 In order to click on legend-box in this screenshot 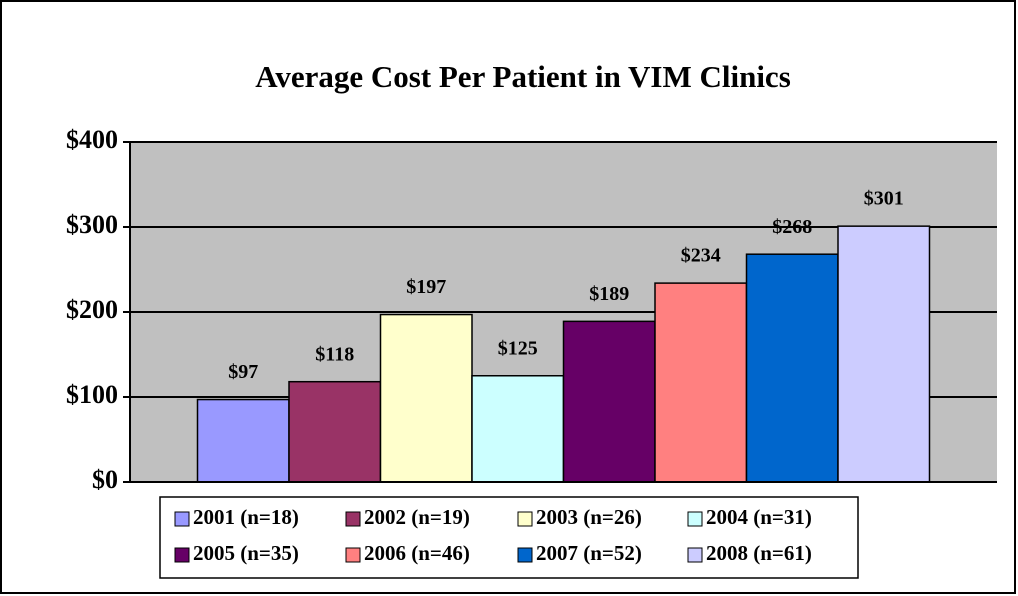, I will do `click(509, 537)`.